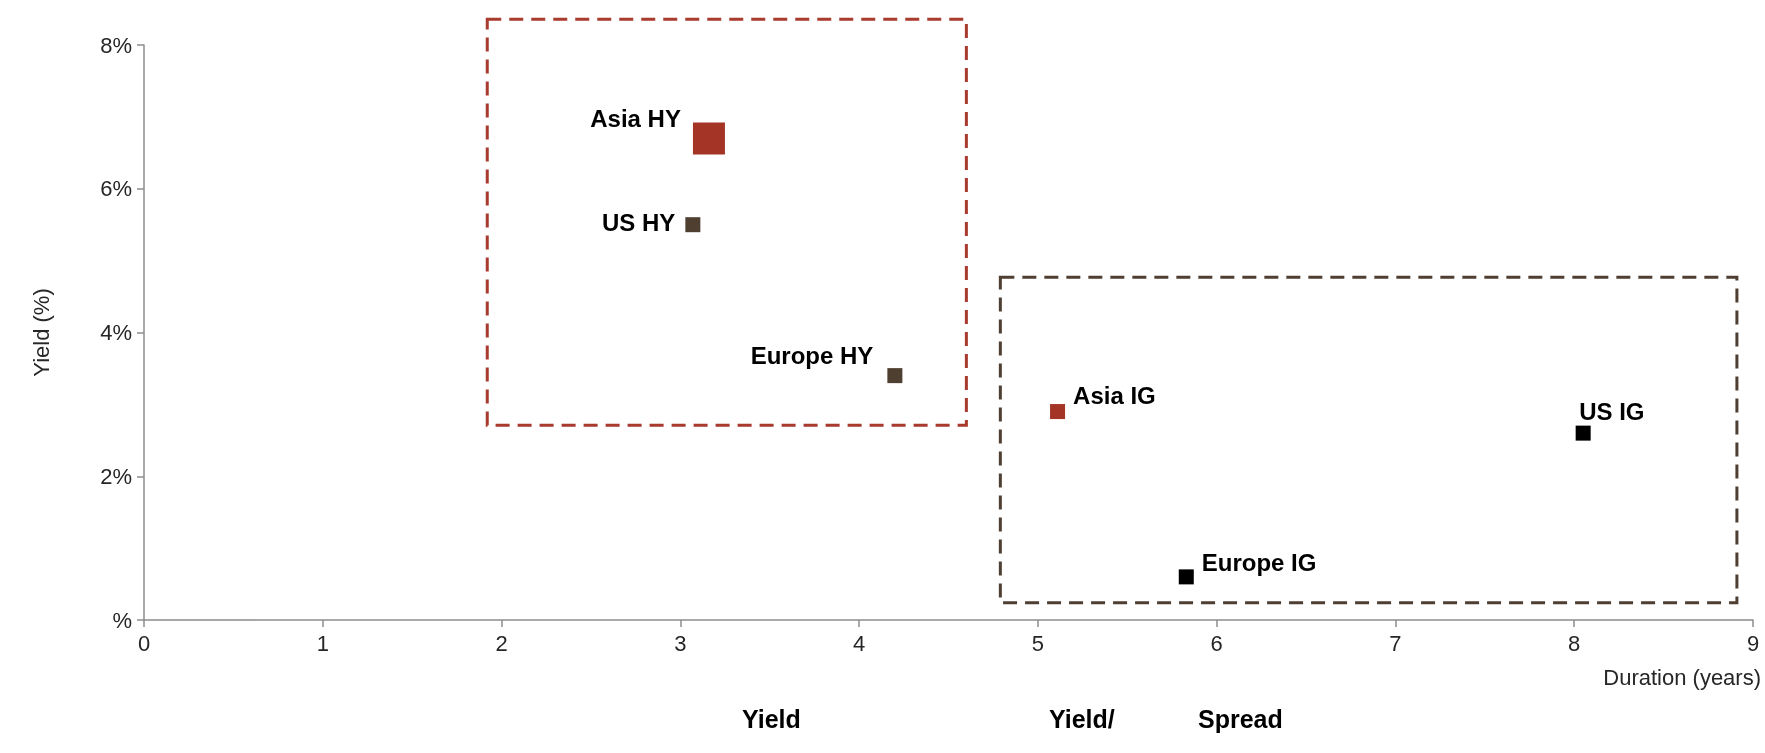  What do you see at coordinates (1240, 718) in the screenshot?
I see `text: Spread` at bounding box center [1240, 718].